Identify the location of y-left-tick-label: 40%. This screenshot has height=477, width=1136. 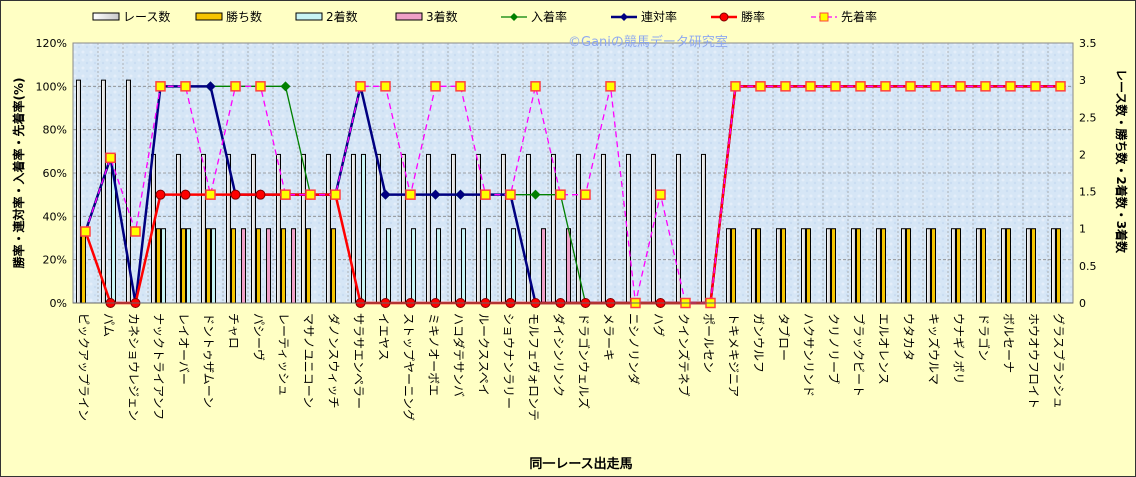
(55, 216).